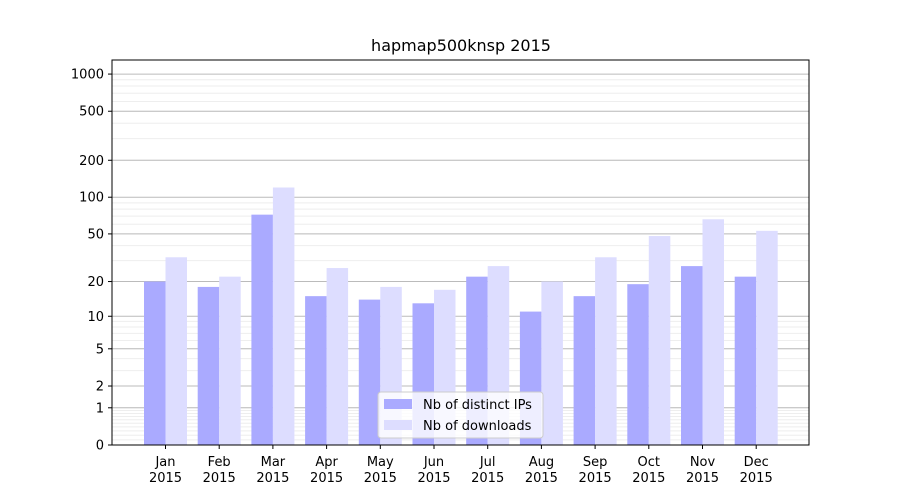 The height and width of the screenshot is (504, 900). I want to click on x-tick-label-month: Jun, so click(433, 462).